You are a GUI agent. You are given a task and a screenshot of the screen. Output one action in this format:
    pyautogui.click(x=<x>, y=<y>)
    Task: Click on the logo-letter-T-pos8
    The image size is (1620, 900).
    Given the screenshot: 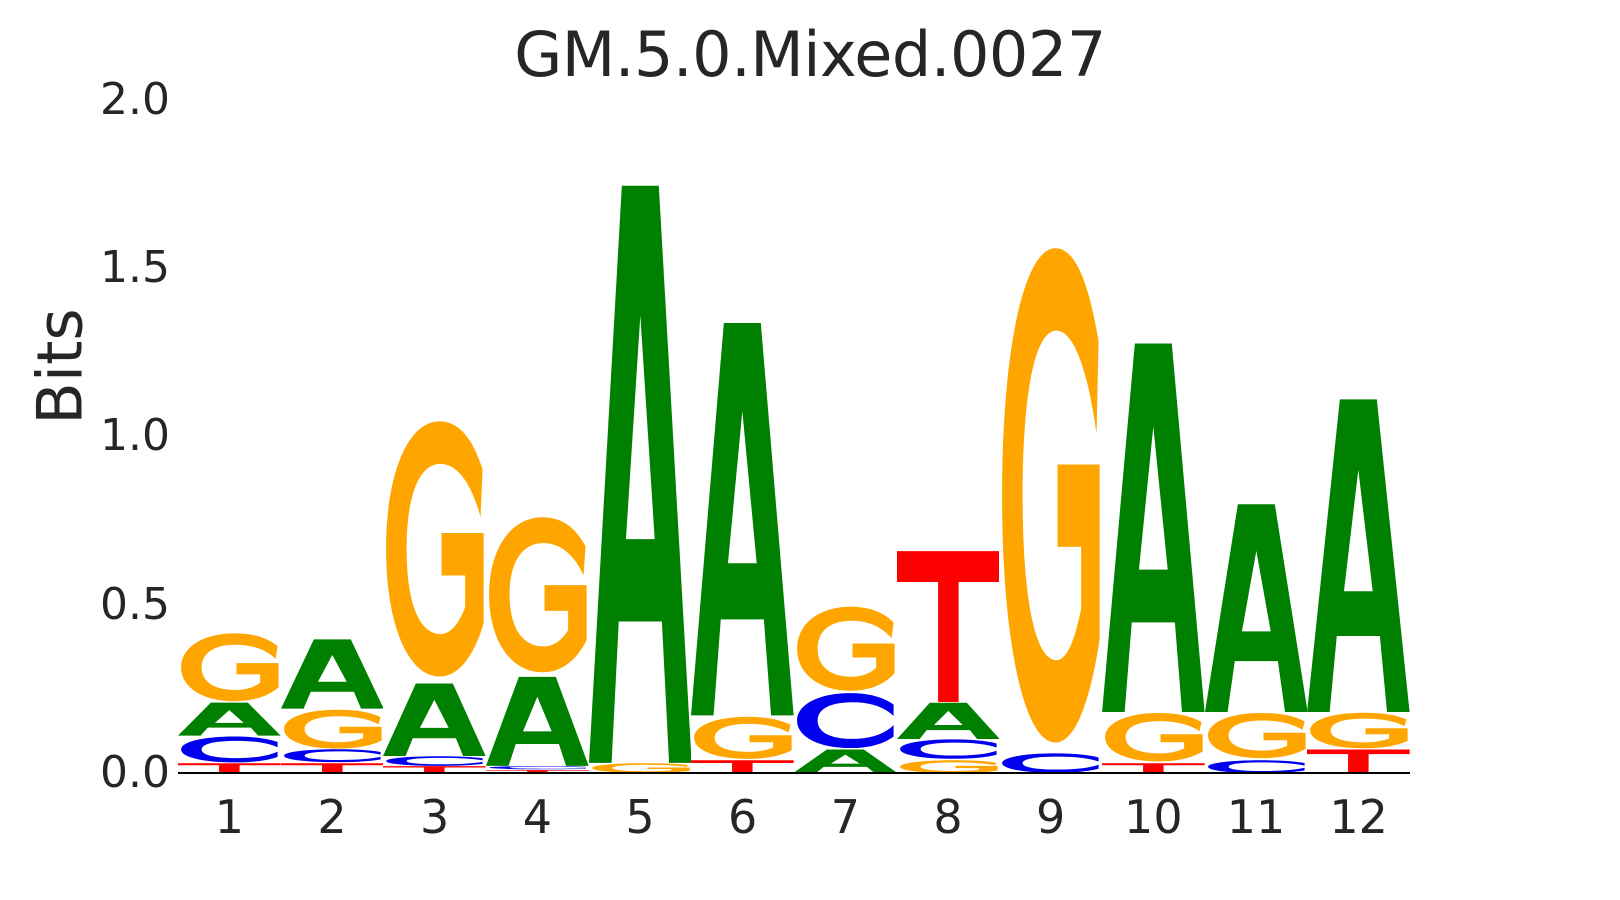 What is the action you would take?
    pyautogui.click(x=948, y=625)
    